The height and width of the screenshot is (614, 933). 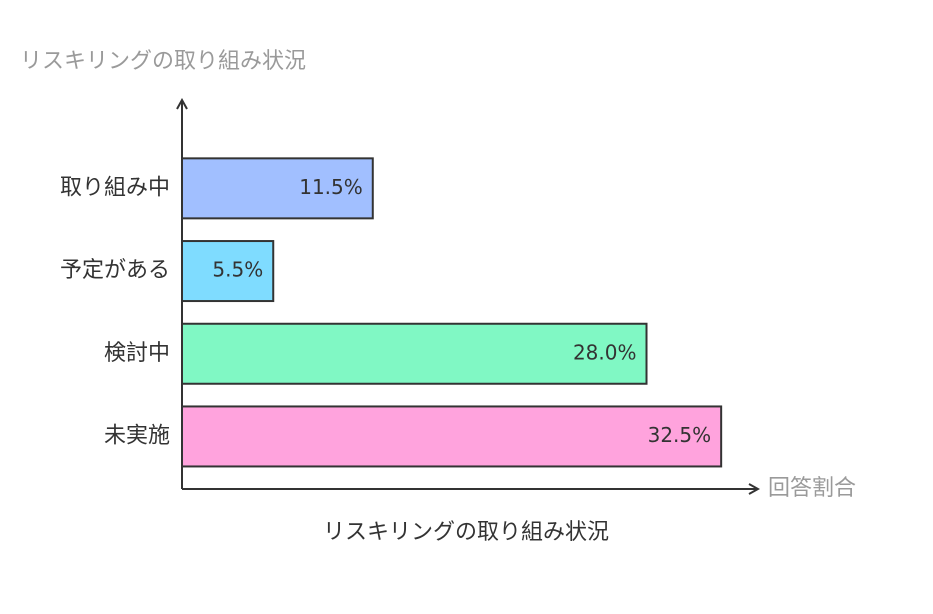 What do you see at coordinates (237, 270) in the screenshot?
I see `value-label: 5.5%` at bounding box center [237, 270].